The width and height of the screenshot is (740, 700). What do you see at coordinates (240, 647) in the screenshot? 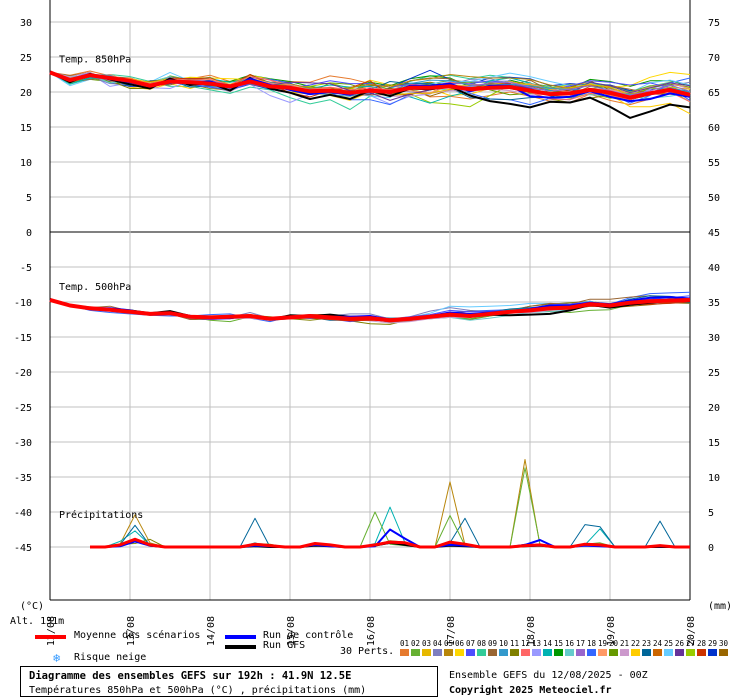
I see `legend-gfs-swatch` at bounding box center [240, 647].